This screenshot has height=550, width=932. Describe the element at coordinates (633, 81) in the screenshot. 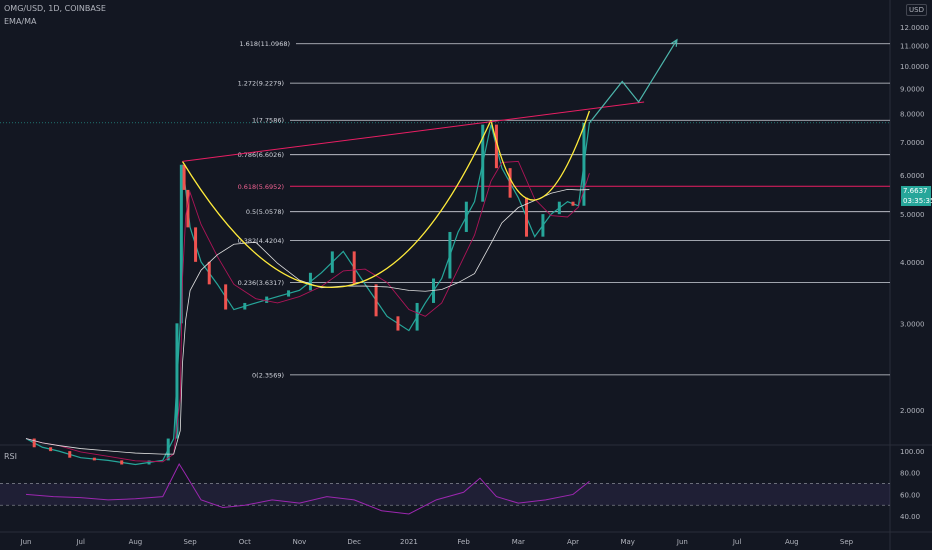

I see `projection-path` at that location.